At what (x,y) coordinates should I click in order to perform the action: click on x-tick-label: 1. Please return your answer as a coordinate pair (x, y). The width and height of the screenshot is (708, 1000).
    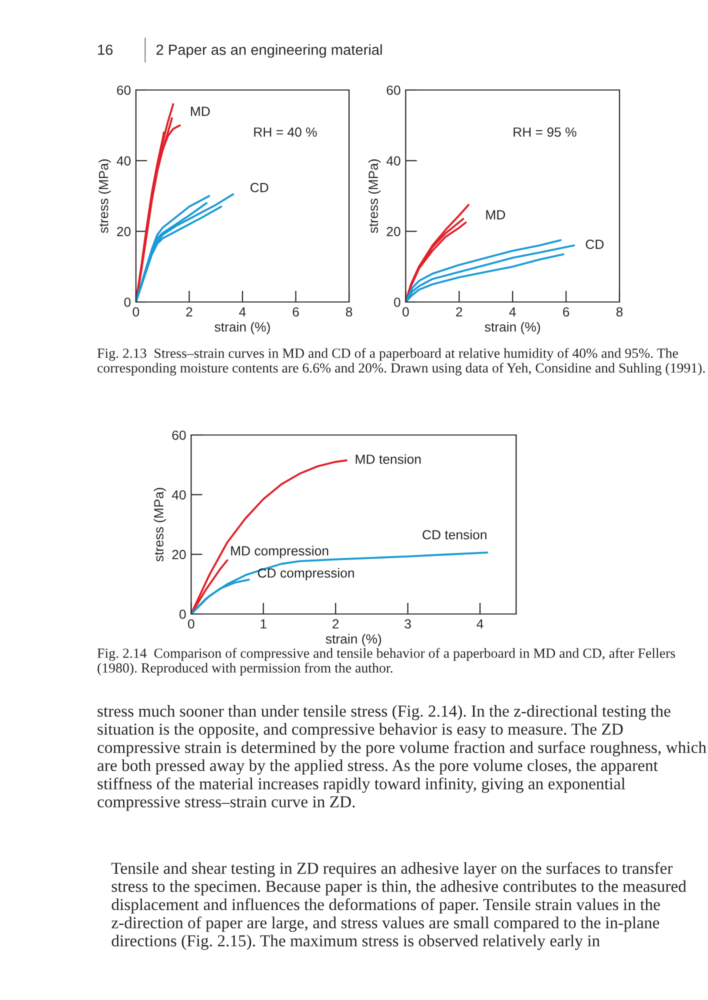
    Looking at the image, I should click on (263, 623).